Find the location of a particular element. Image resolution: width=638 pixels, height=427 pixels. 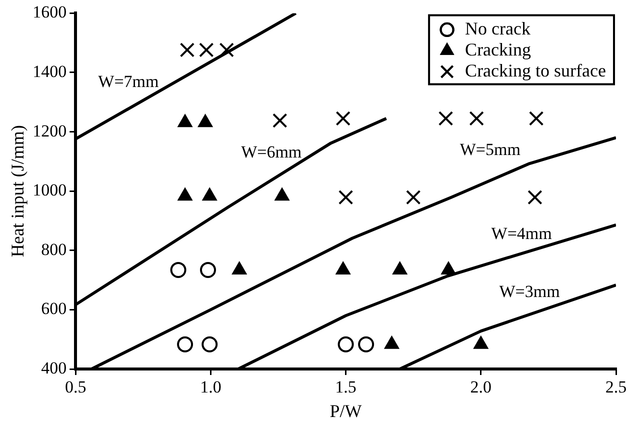

y-tick-label: 1000 is located at coordinates (49, 190).